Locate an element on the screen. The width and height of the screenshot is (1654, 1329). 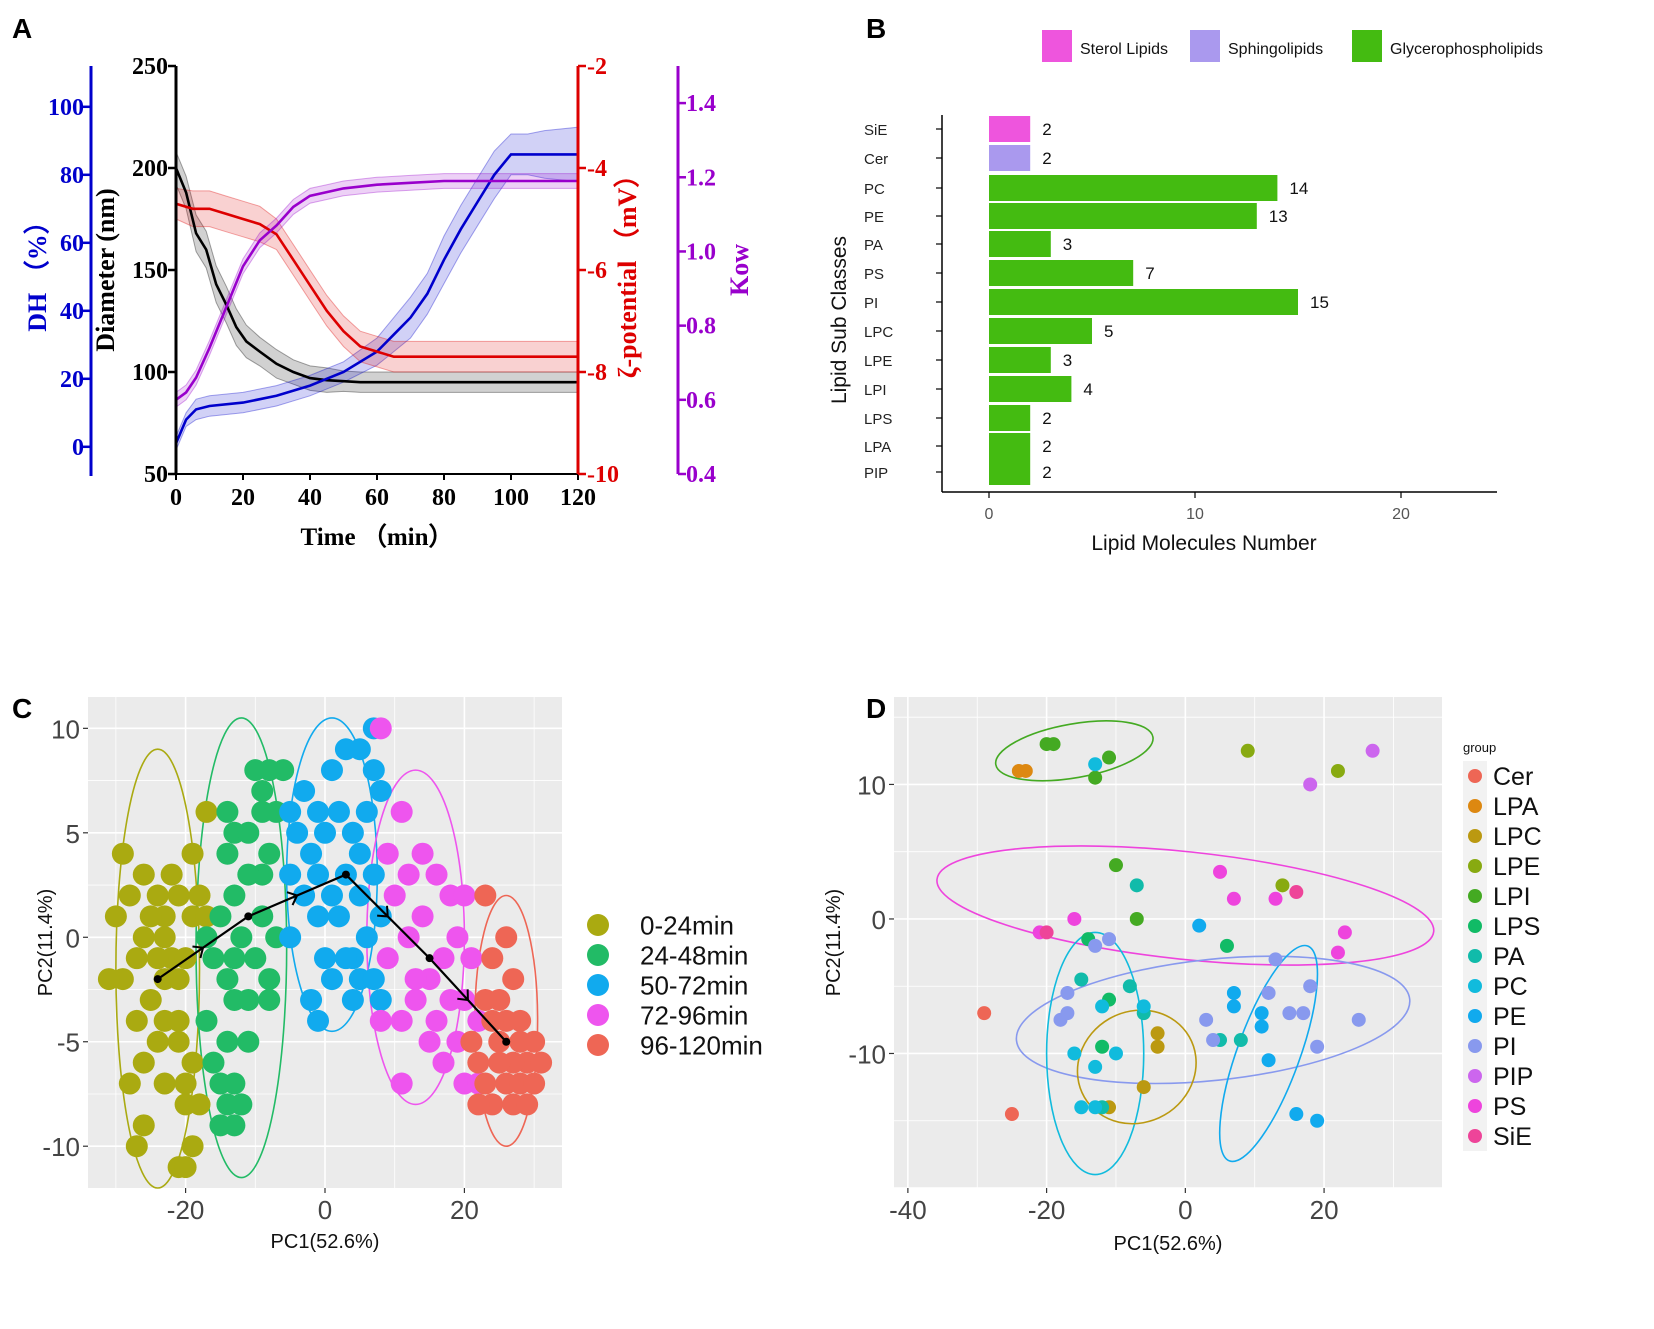
legend-label-50-72min: 50-72min is located at coordinates (694, 985).